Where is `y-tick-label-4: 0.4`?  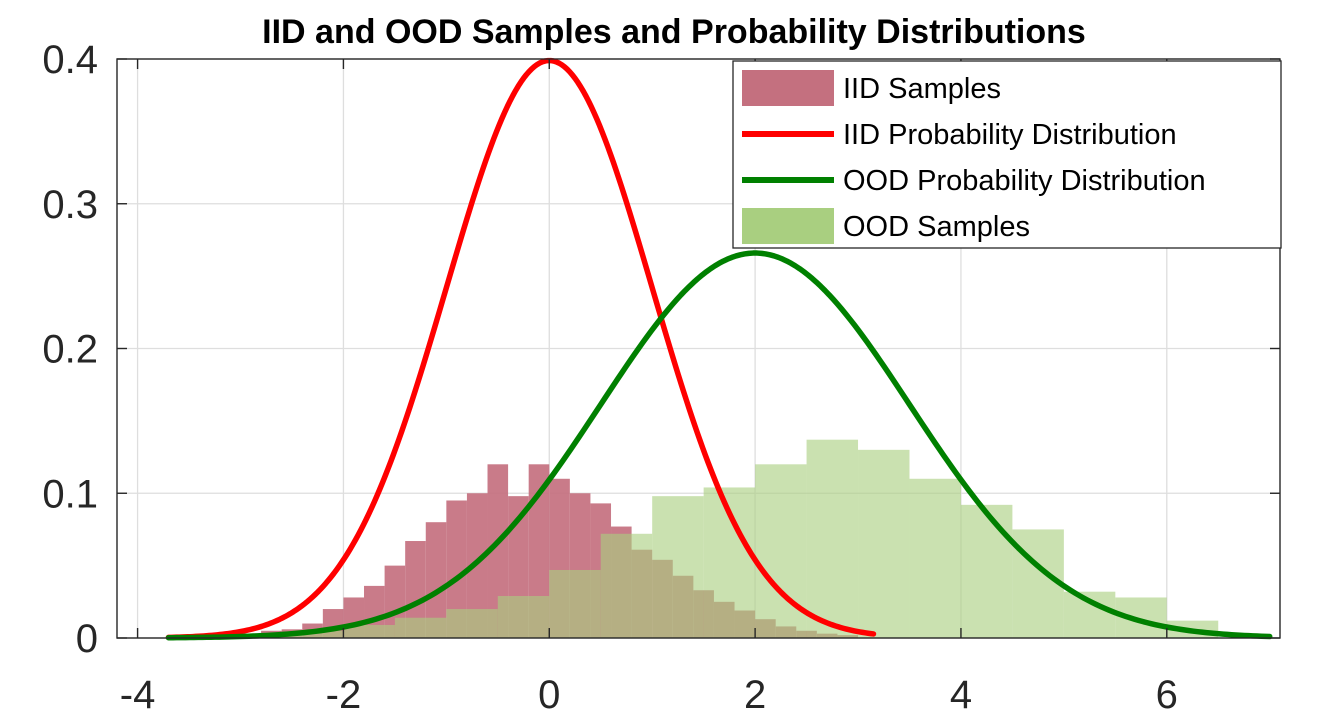
y-tick-label-4: 0.4 is located at coordinates (70, 60).